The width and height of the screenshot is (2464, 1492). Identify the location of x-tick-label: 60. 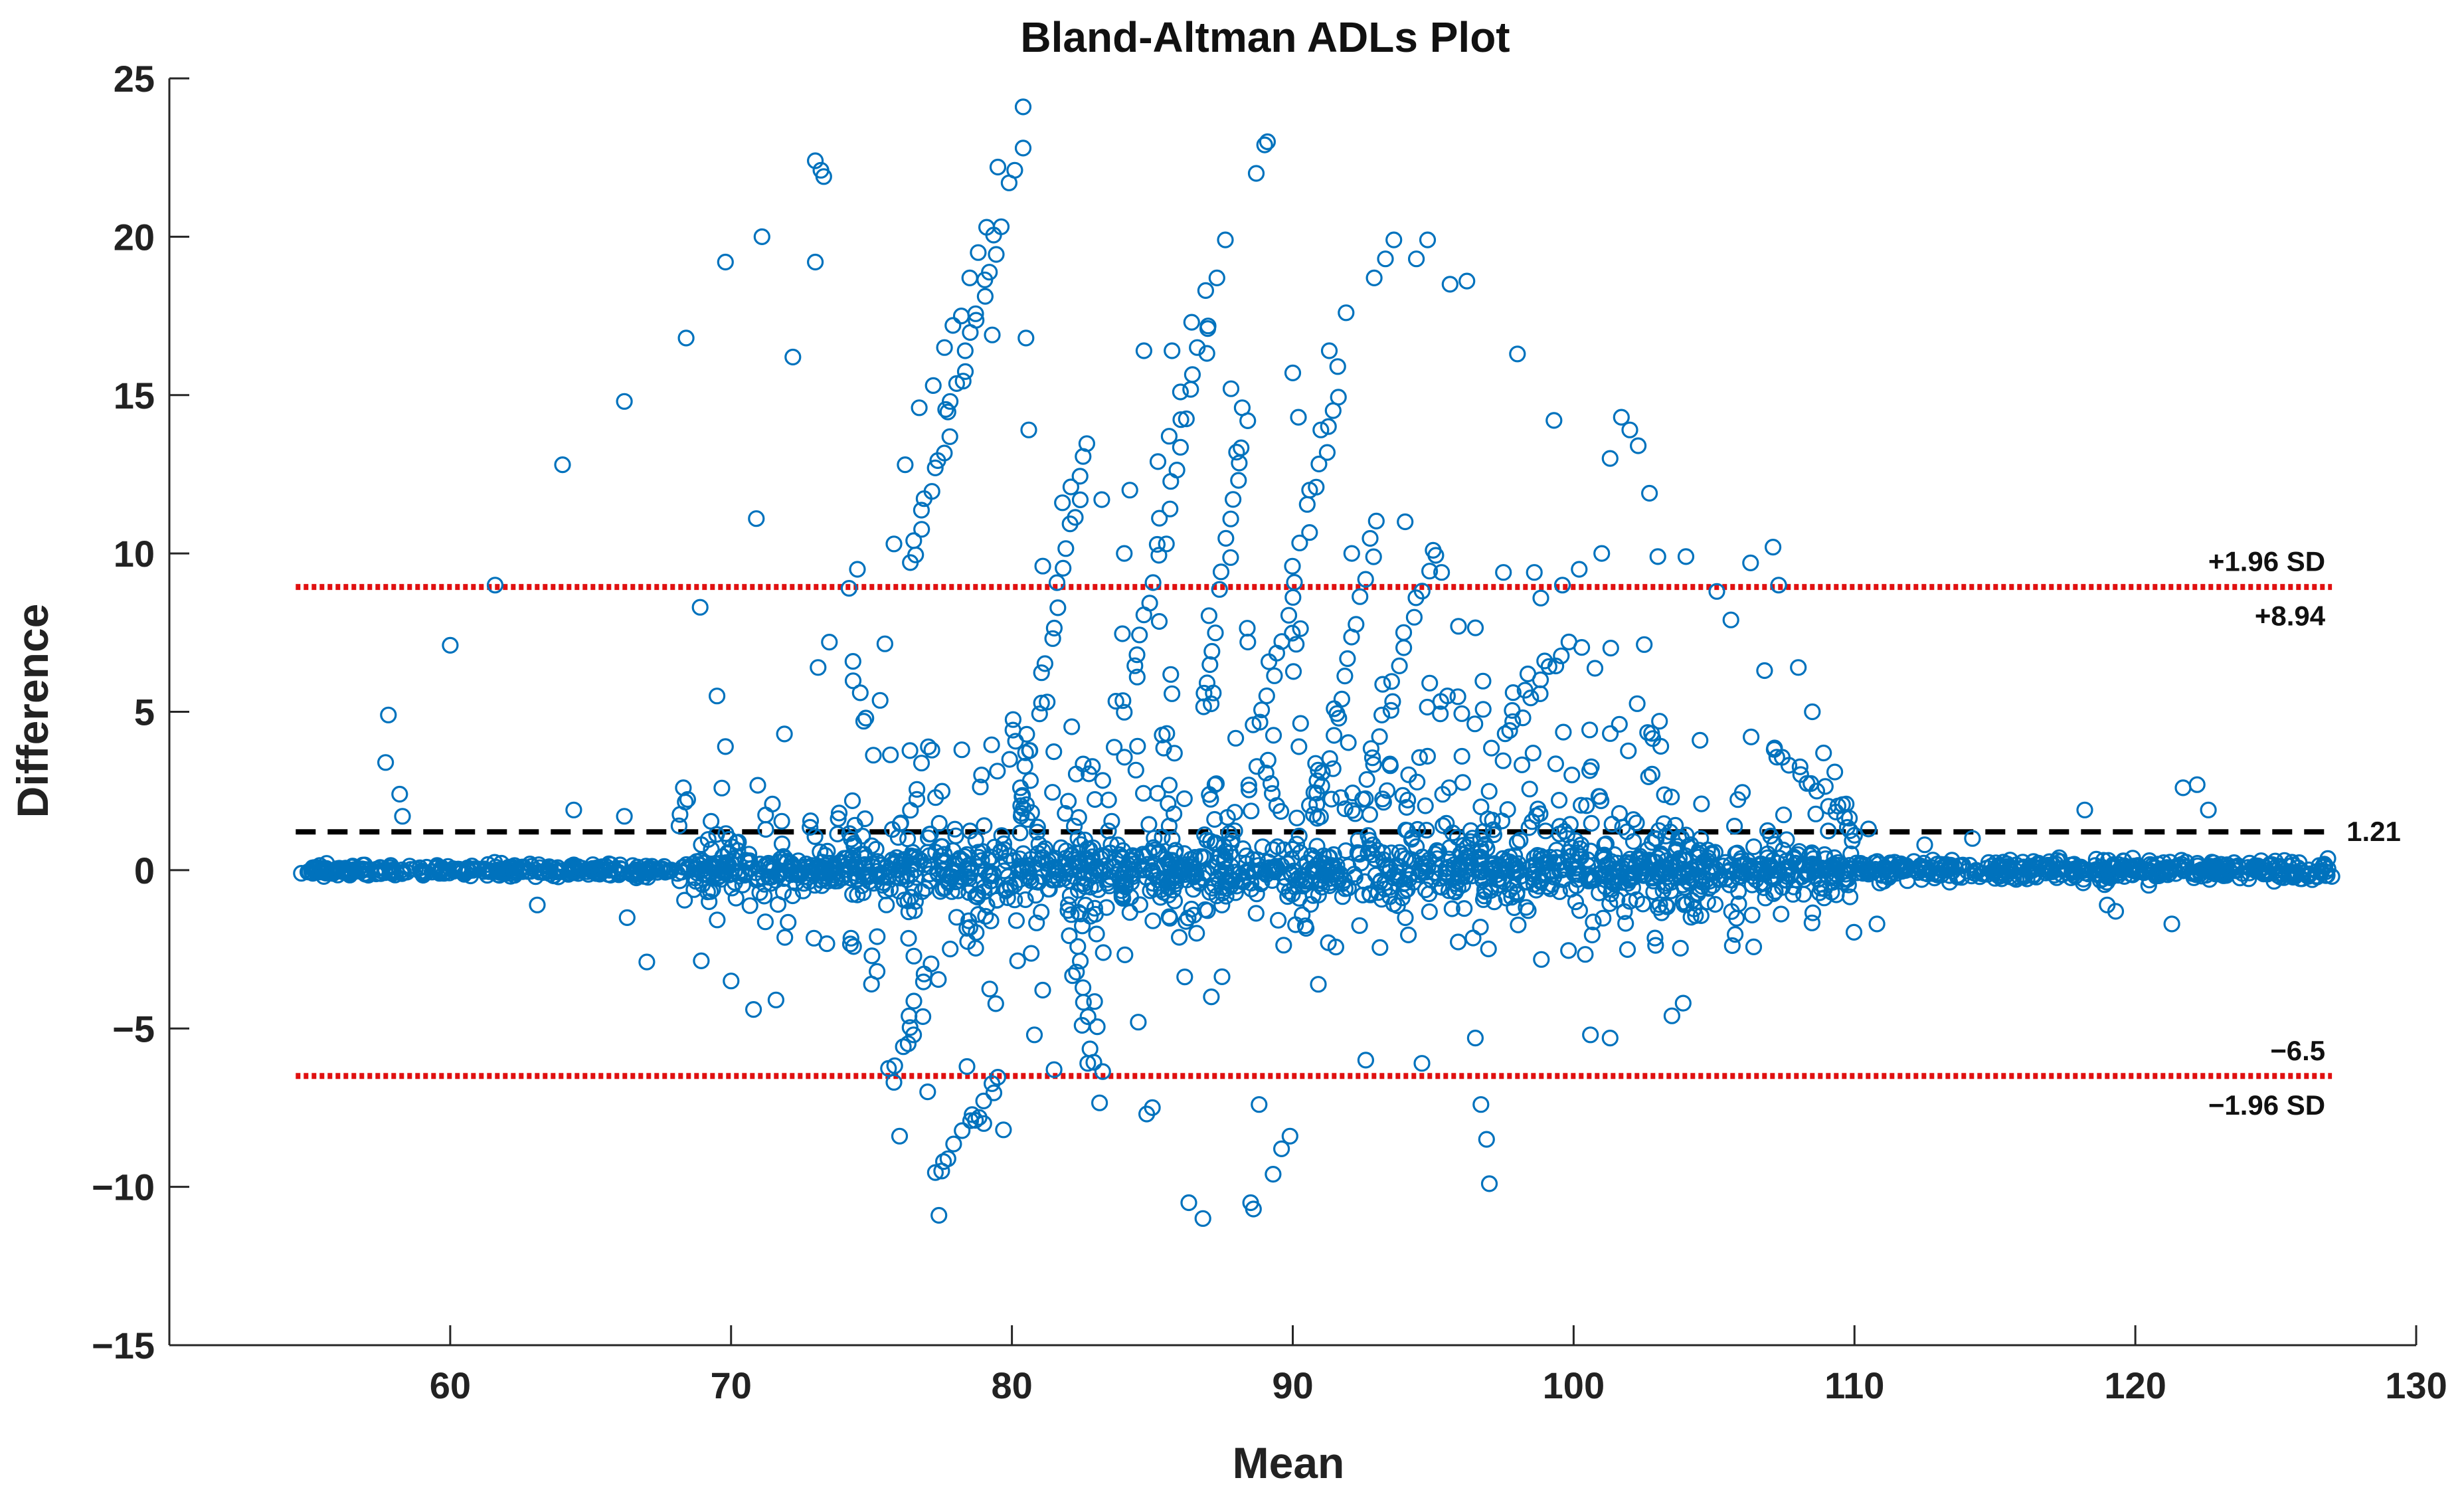
(450, 1385).